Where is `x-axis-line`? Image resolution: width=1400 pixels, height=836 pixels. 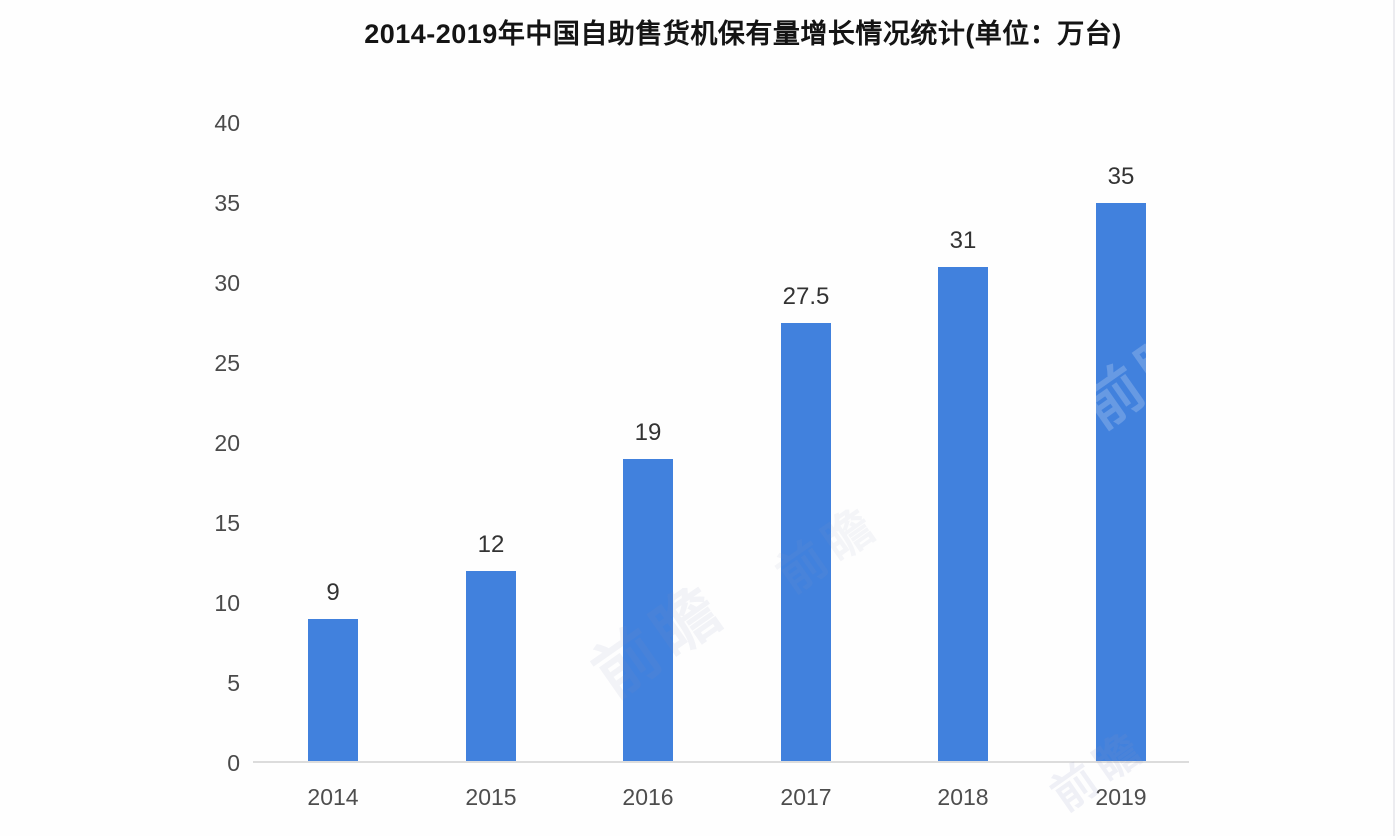 x-axis-line is located at coordinates (721, 762).